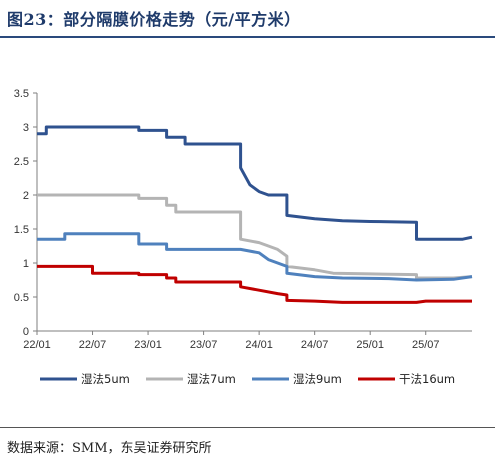 The image size is (495, 467). I want to click on x-tick-label: 25/01, so click(370, 345).